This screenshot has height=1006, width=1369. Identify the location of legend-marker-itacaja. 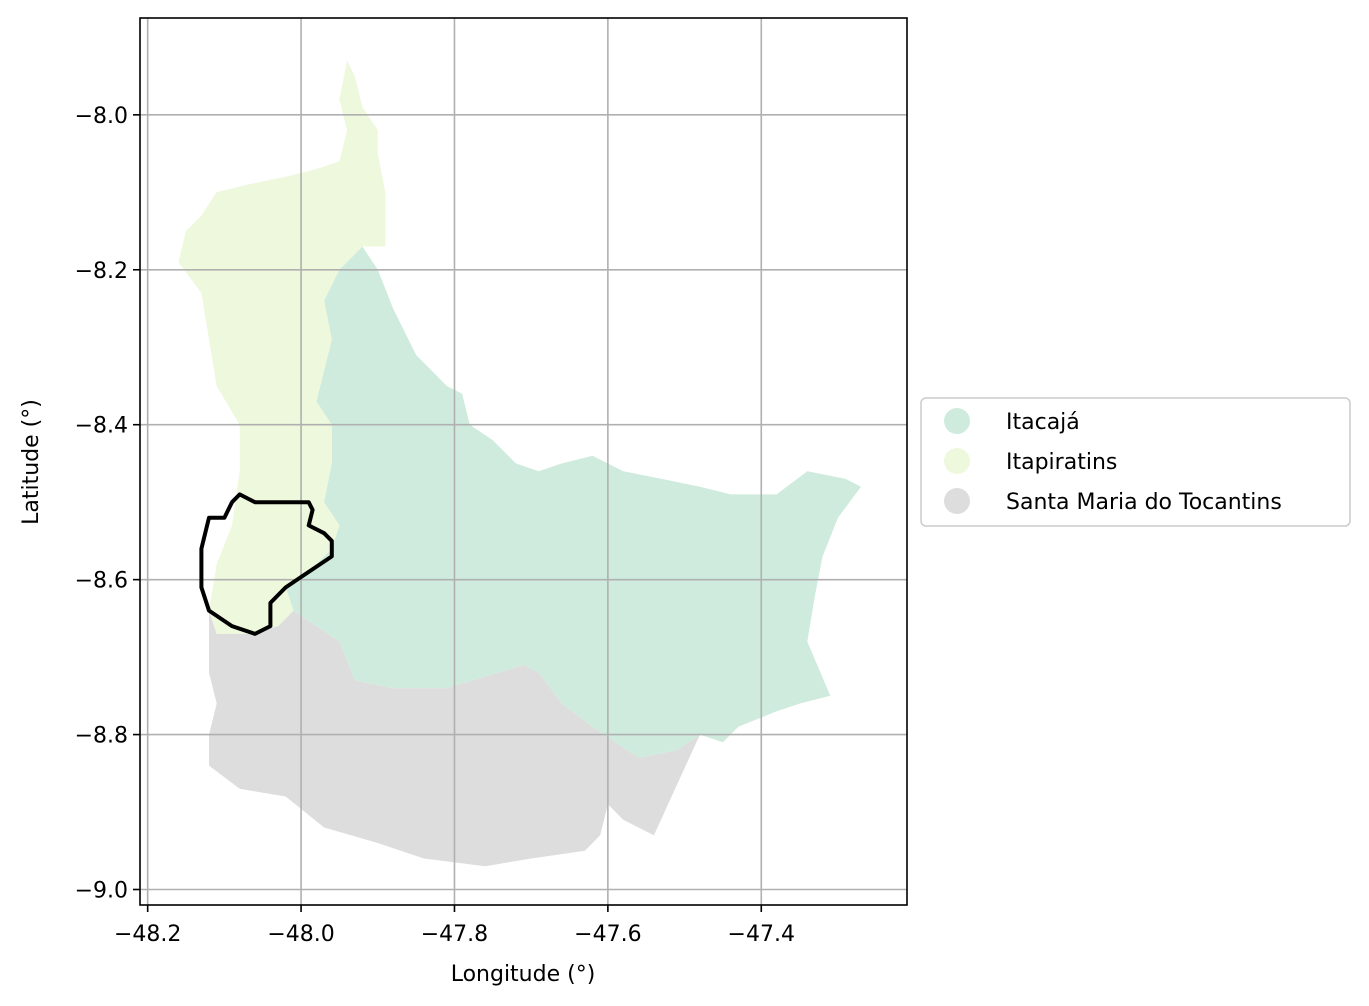
(957, 421).